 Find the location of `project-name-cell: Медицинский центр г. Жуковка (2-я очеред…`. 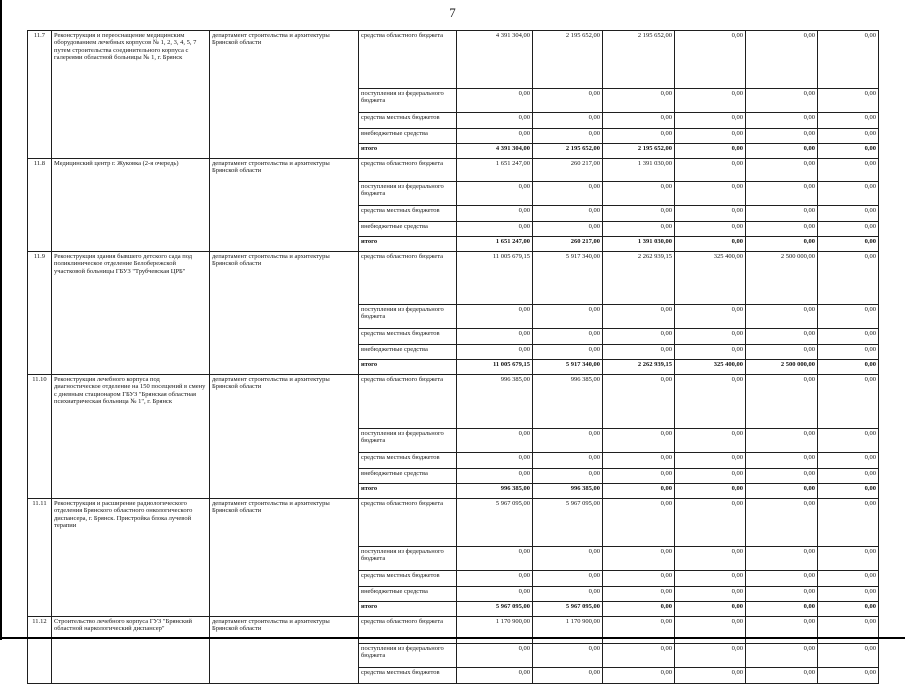

project-name-cell: Медицинский центр г. Жуковка (2-я очеред… is located at coordinates (130, 205).